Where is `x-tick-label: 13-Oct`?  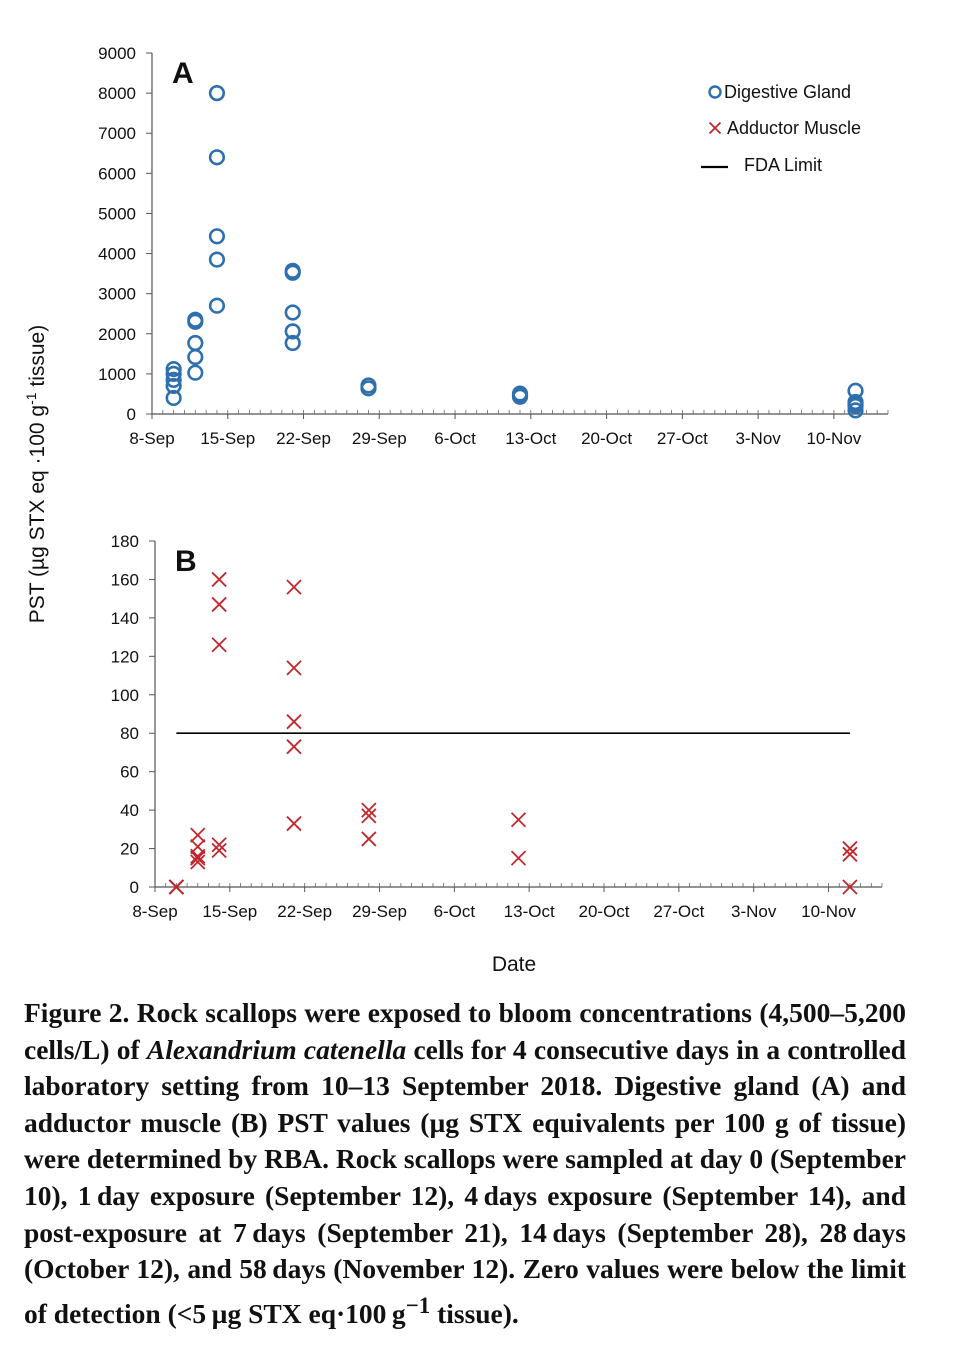 x-tick-label: 13-Oct is located at coordinates (530, 438).